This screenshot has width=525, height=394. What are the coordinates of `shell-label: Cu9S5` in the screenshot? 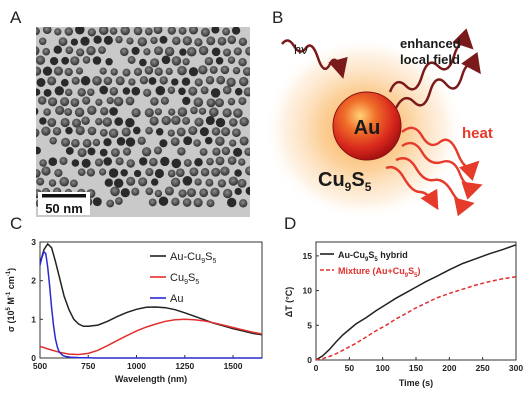 It's located at (345, 181).